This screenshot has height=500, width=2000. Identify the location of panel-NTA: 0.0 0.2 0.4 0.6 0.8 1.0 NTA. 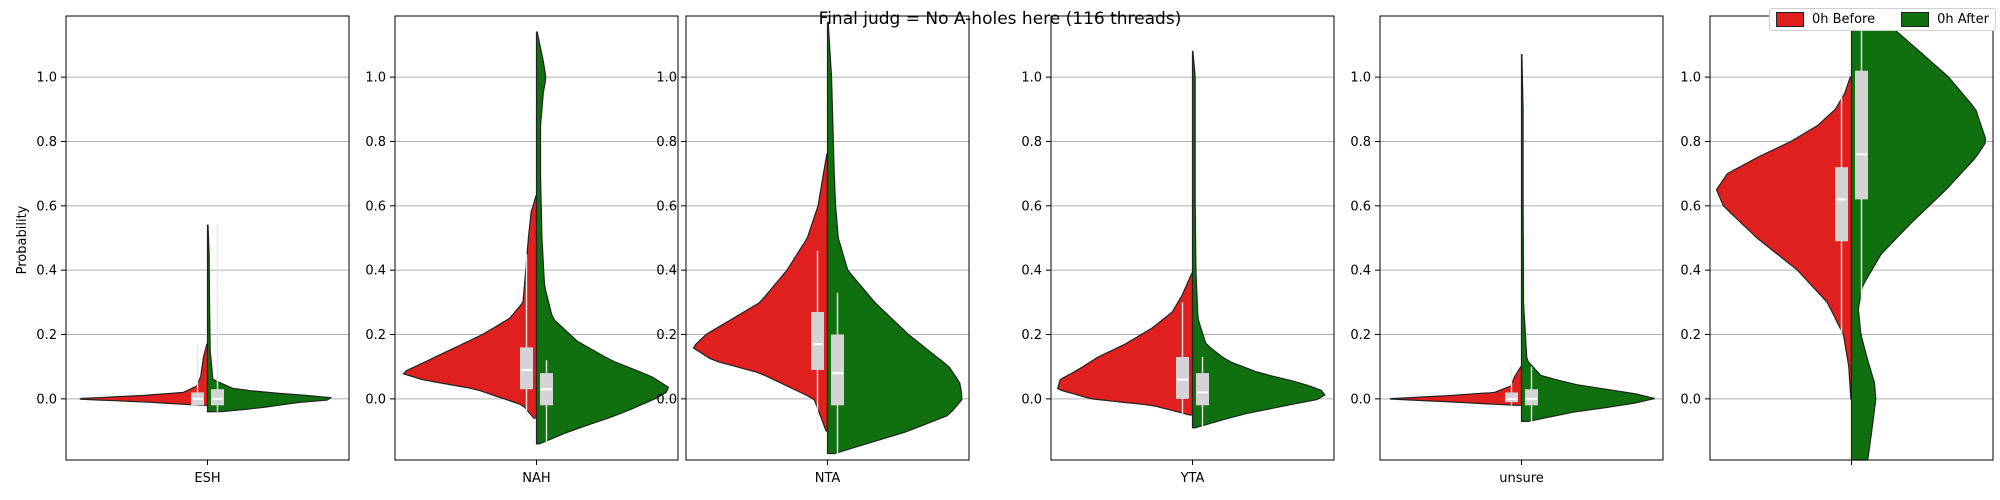
(813, 250).